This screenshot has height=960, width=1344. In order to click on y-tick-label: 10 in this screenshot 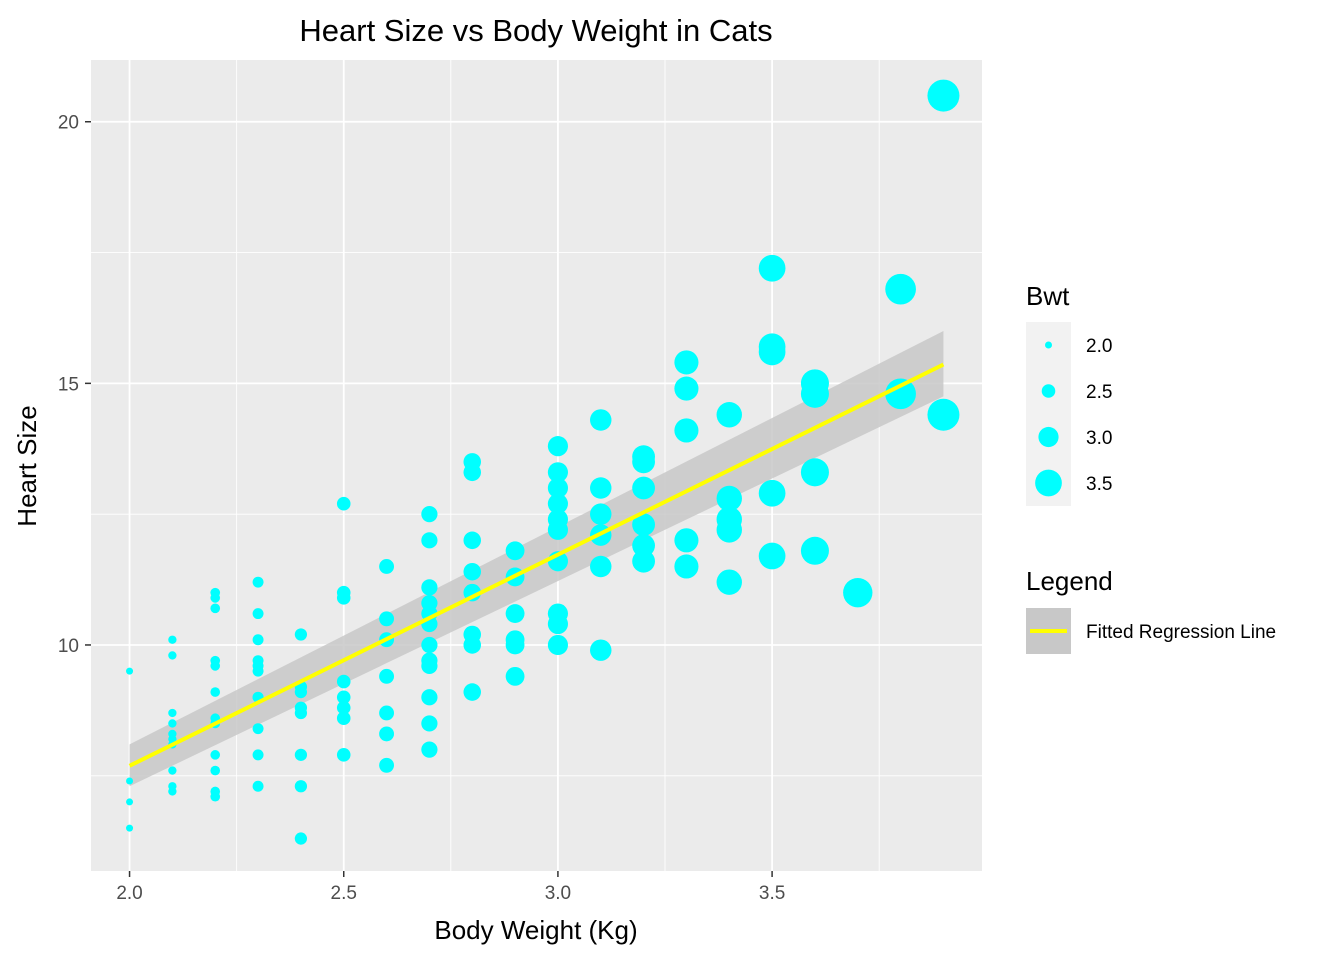, I will do `click(68, 646)`.